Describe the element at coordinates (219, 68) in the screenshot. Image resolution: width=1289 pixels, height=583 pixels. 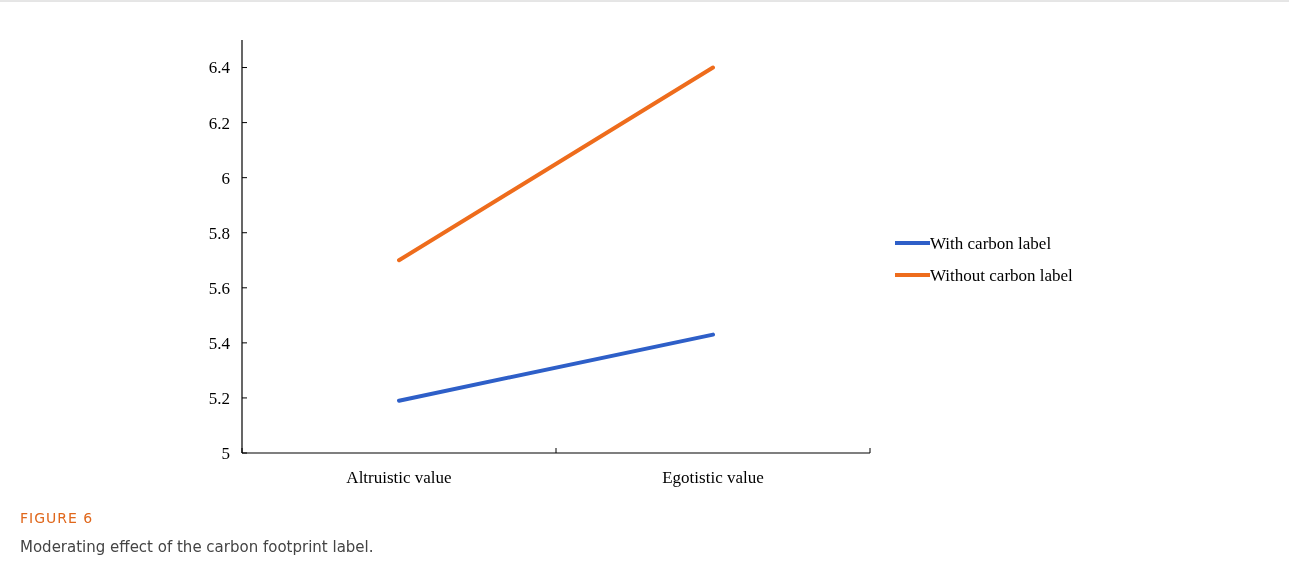
I see `y-tick-label: 6.4` at that location.